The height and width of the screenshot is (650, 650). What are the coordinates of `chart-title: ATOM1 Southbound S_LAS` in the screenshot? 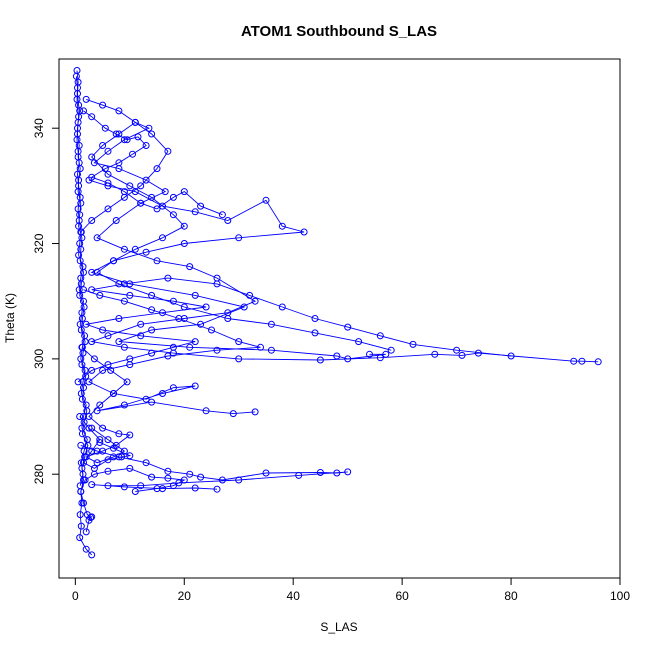 It's located at (339, 31).